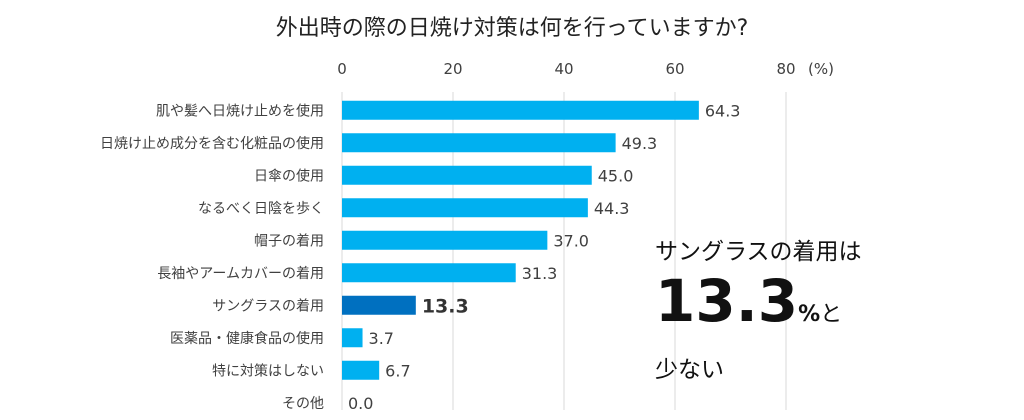  Describe the element at coordinates (381, 338) in the screenshot. I see `data-label: 3.7` at that location.